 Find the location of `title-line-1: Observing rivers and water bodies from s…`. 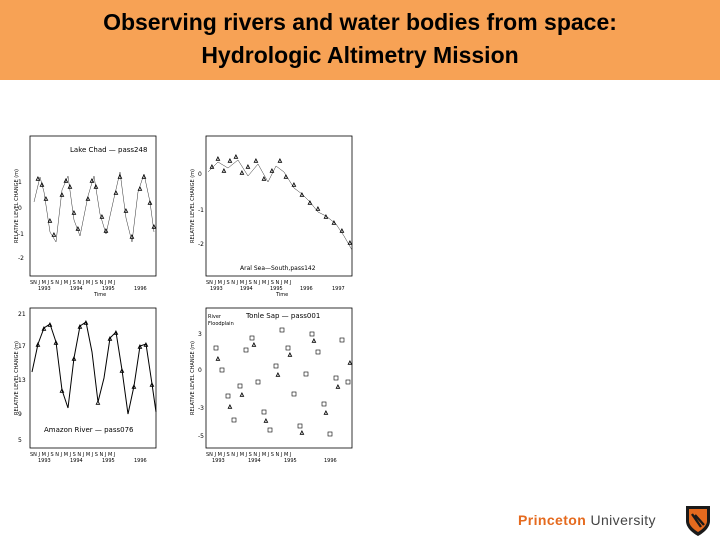

title-line-1: Observing rivers and water bodies from s… is located at coordinates (360, 22).